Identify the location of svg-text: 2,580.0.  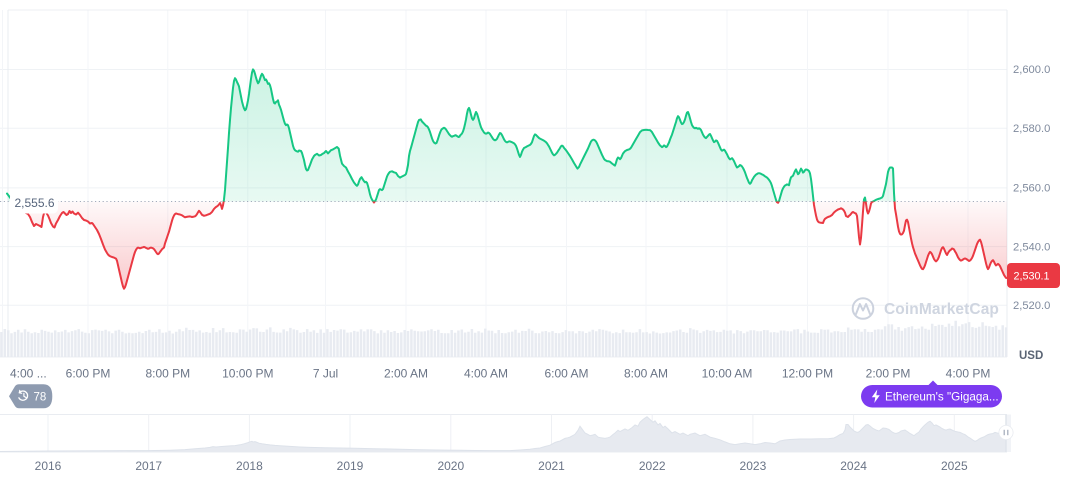
(1031, 129).